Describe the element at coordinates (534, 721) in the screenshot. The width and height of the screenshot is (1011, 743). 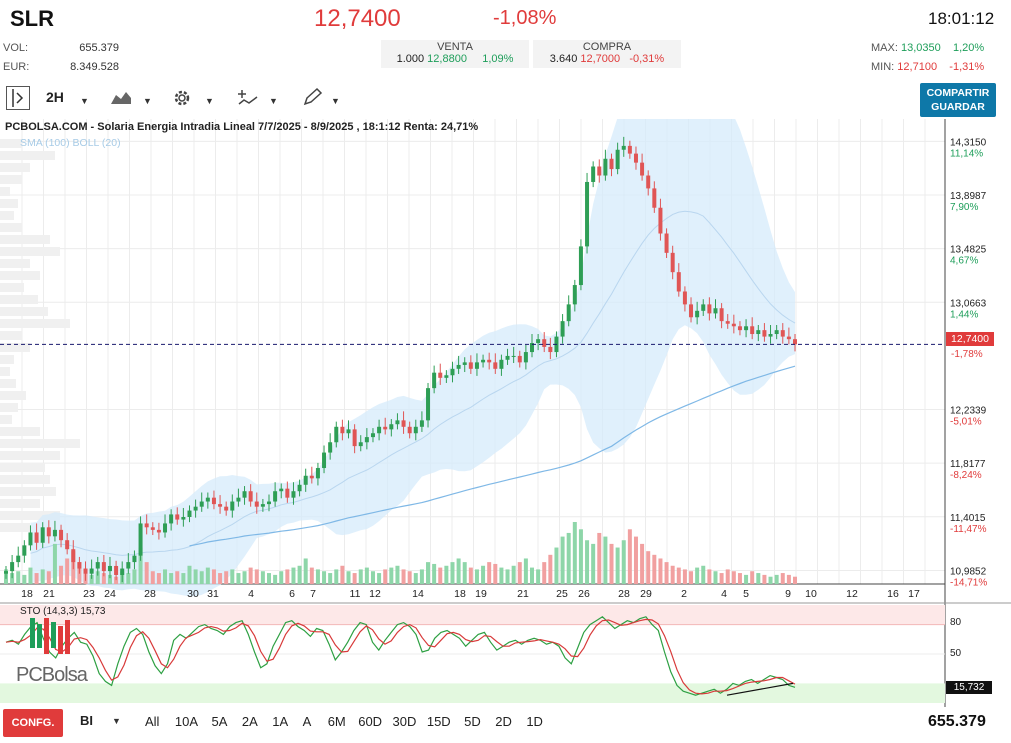
I see `timeframe-1d: 1D` at that location.